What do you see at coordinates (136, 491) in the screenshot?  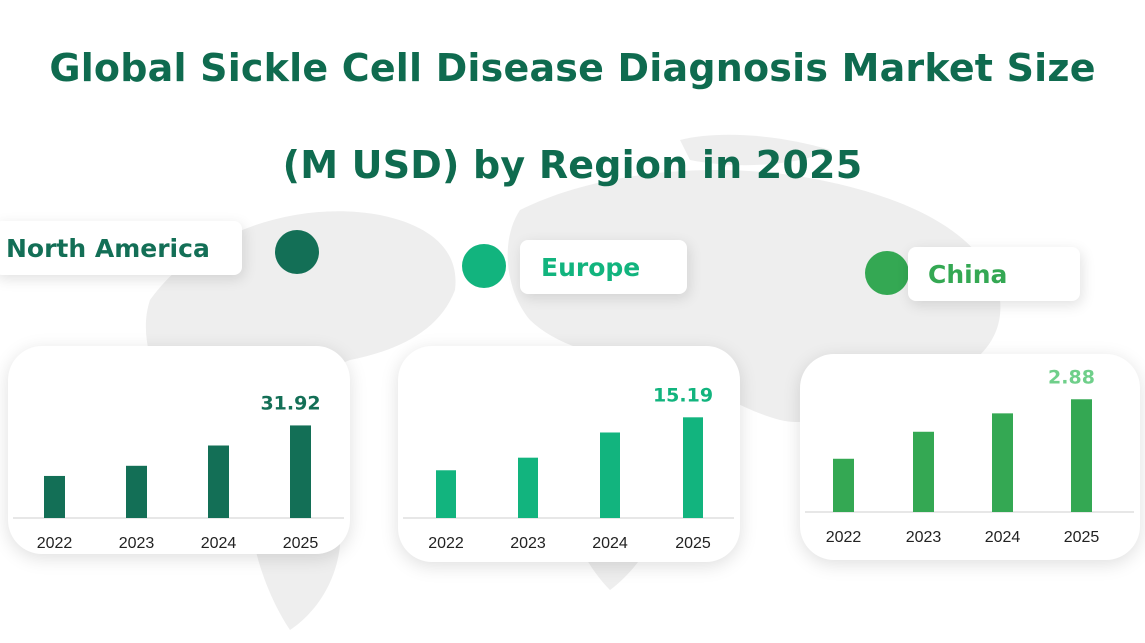 I see `north-america-bar-2023` at bounding box center [136, 491].